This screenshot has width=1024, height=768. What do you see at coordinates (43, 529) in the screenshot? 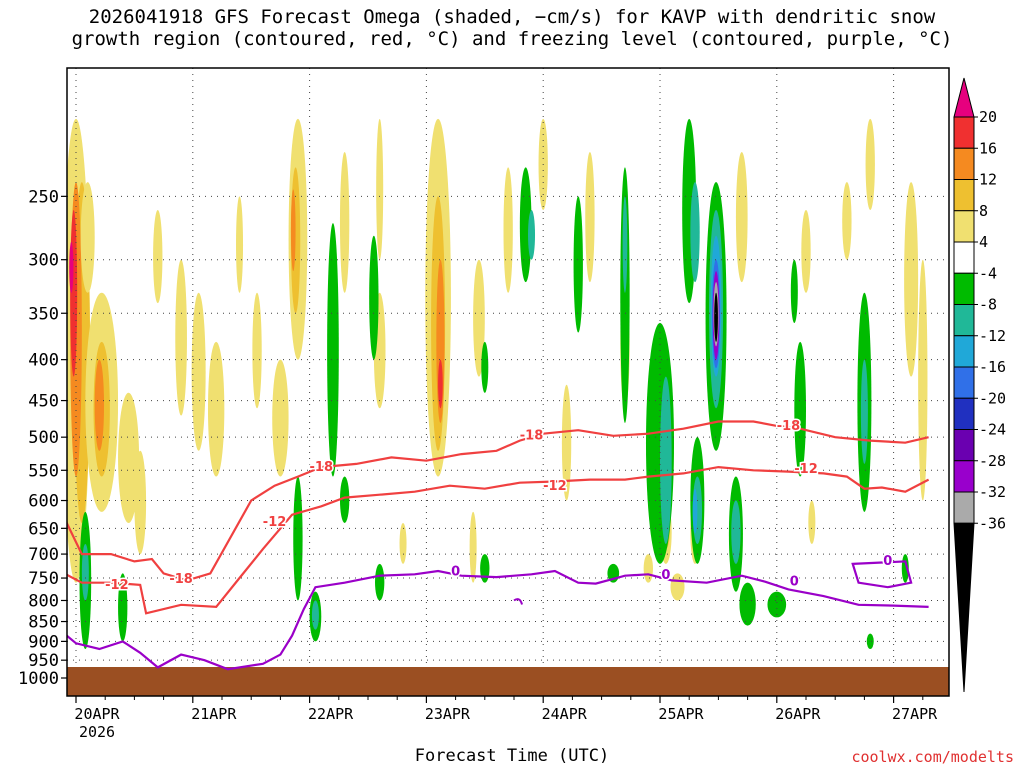
I see `y-tick-label: 650` at bounding box center [43, 529].